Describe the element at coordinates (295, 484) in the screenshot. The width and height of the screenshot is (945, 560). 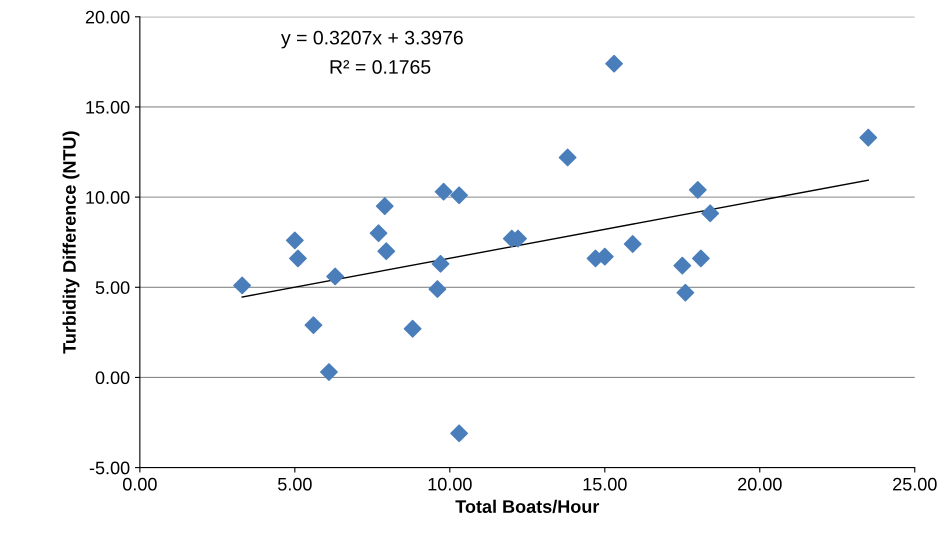
I see `x-tick-label: 5.00` at that location.